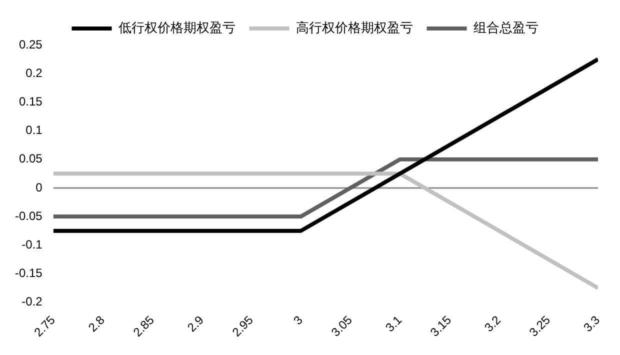  What do you see at coordinates (591, 323) in the screenshot?
I see `x-tick-label: 3.3` at bounding box center [591, 323].